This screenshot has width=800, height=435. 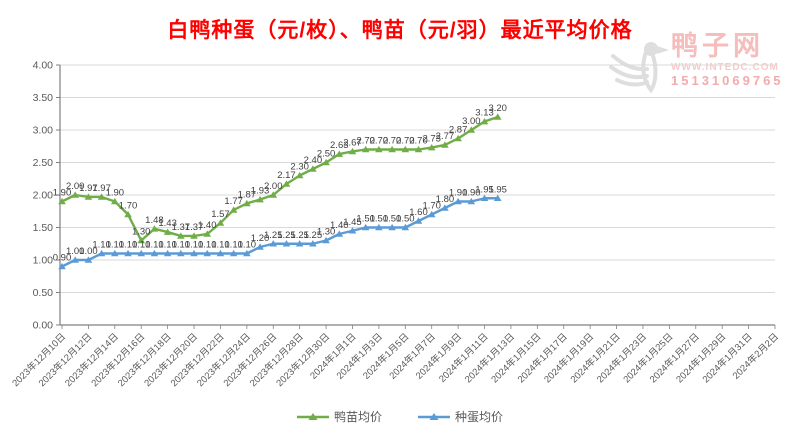 I want to click on duckling-series-marker-icon, so click(x=312, y=416).